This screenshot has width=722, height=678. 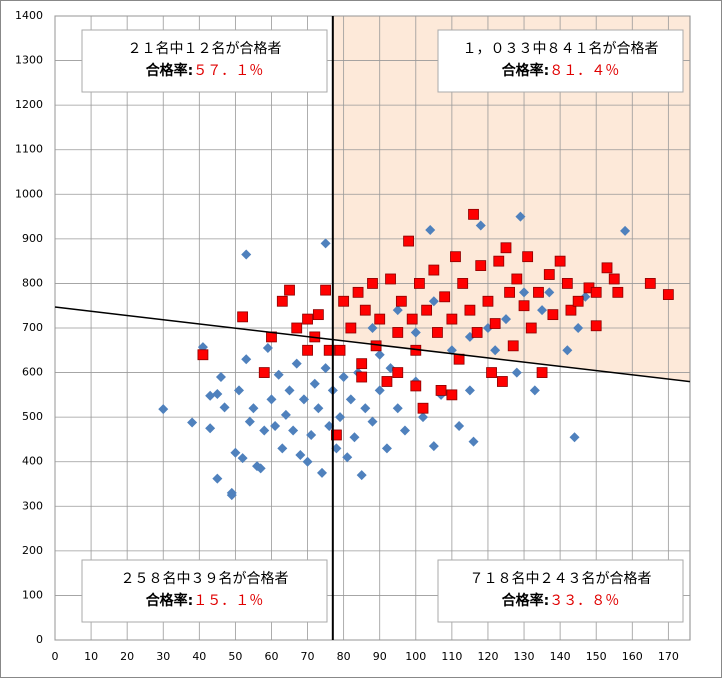 I want to click on x-tick-label: 30, so click(x=163, y=656).